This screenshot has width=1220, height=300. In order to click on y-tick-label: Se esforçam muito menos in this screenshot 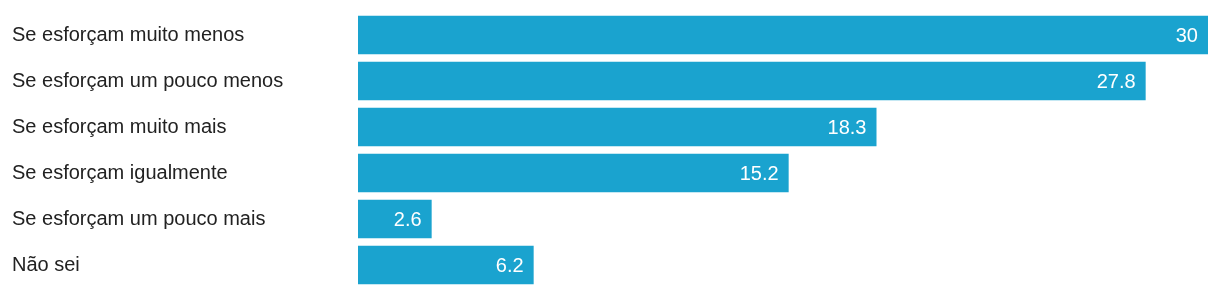, I will do `click(128, 33)`.